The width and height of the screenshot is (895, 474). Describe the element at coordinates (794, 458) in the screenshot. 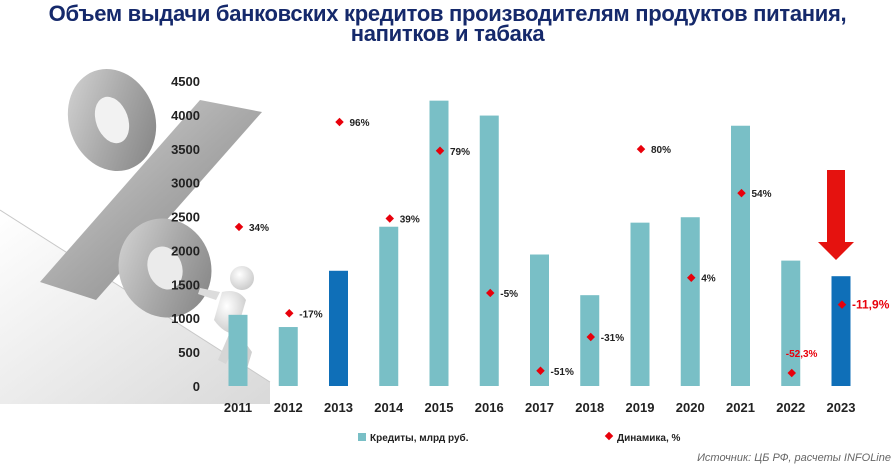

I see `source-note: Источник: ЦБ РФ, расчеты INFOLine` at that location.